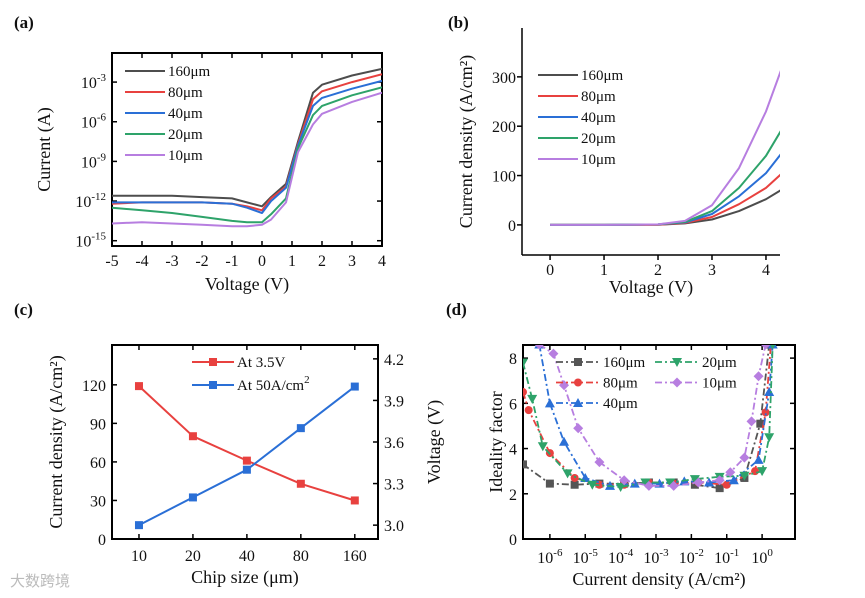 The image size is (865, 598). I want to click on y-right-tick-label: 3.9, so click(394, 401).